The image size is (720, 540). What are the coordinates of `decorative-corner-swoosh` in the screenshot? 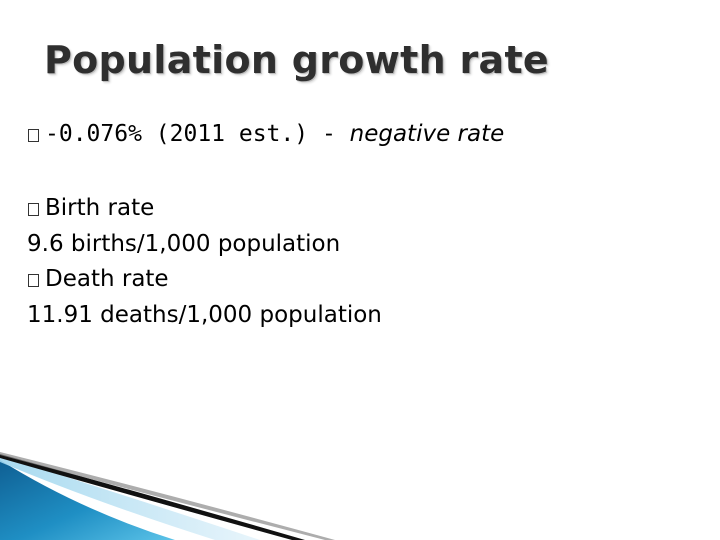 It's located at (167, 496).